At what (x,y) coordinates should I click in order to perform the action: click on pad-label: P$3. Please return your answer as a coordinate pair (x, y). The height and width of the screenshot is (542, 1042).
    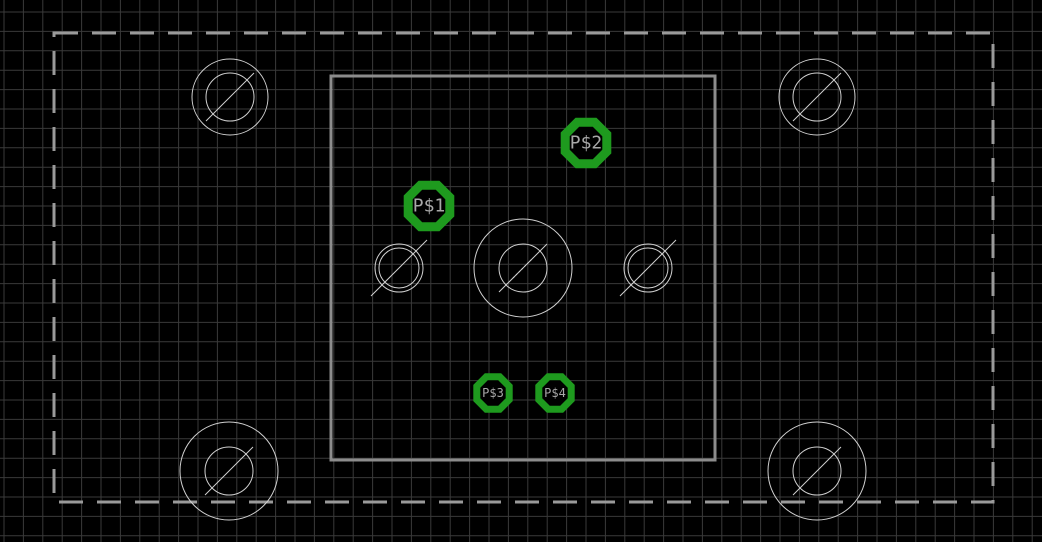
    Looking at the image, I should click on (493, 393).